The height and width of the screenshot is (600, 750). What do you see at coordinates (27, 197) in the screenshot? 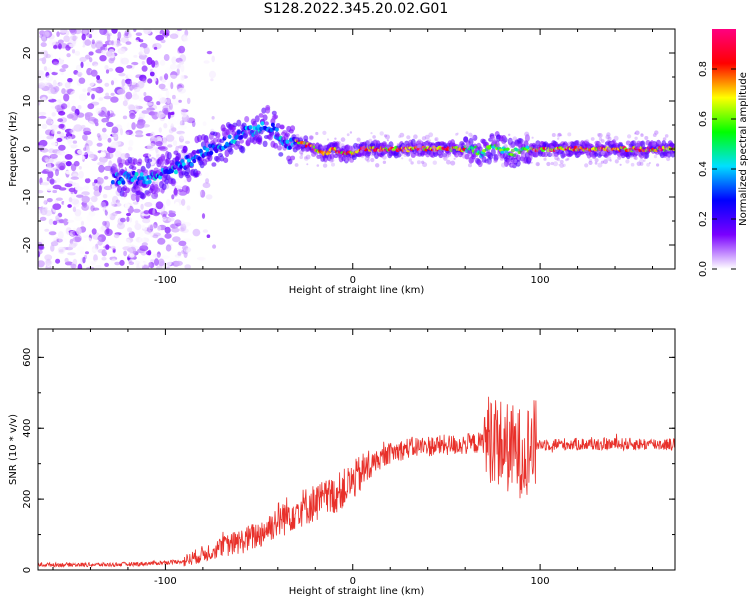
I see `heatmap-ytick-label: -10` at bounding box center [27, 197].